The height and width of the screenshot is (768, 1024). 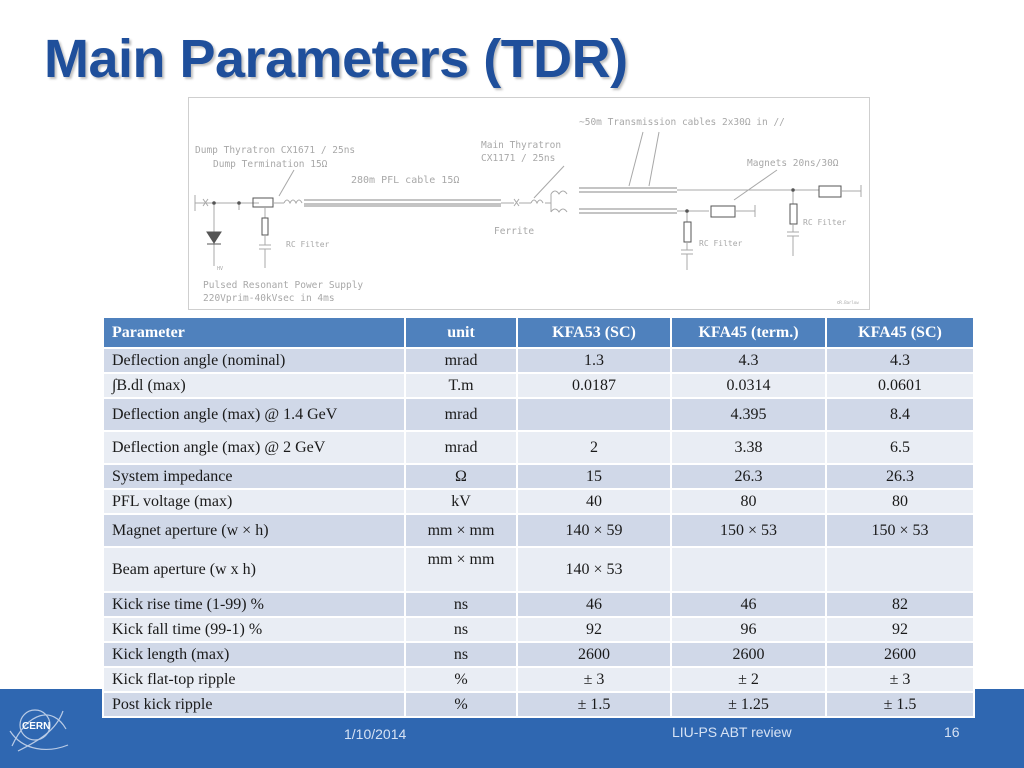 I want to click on table-row: ∫B.dl (max) T.m 0.0187 0.0314 0.0601, so click(x=538, y=385).